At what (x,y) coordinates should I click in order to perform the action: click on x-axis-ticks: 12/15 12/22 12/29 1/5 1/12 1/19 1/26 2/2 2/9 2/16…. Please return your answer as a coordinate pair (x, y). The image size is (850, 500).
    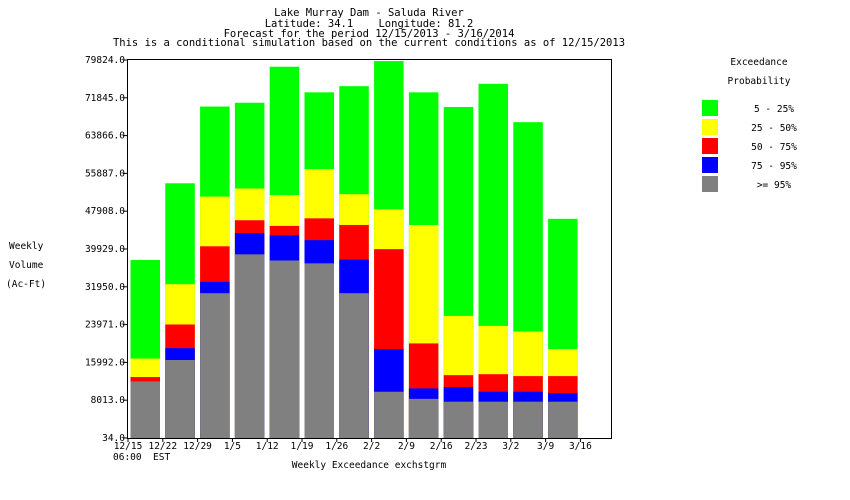
    Looking at the image, I should click on (353, 445).